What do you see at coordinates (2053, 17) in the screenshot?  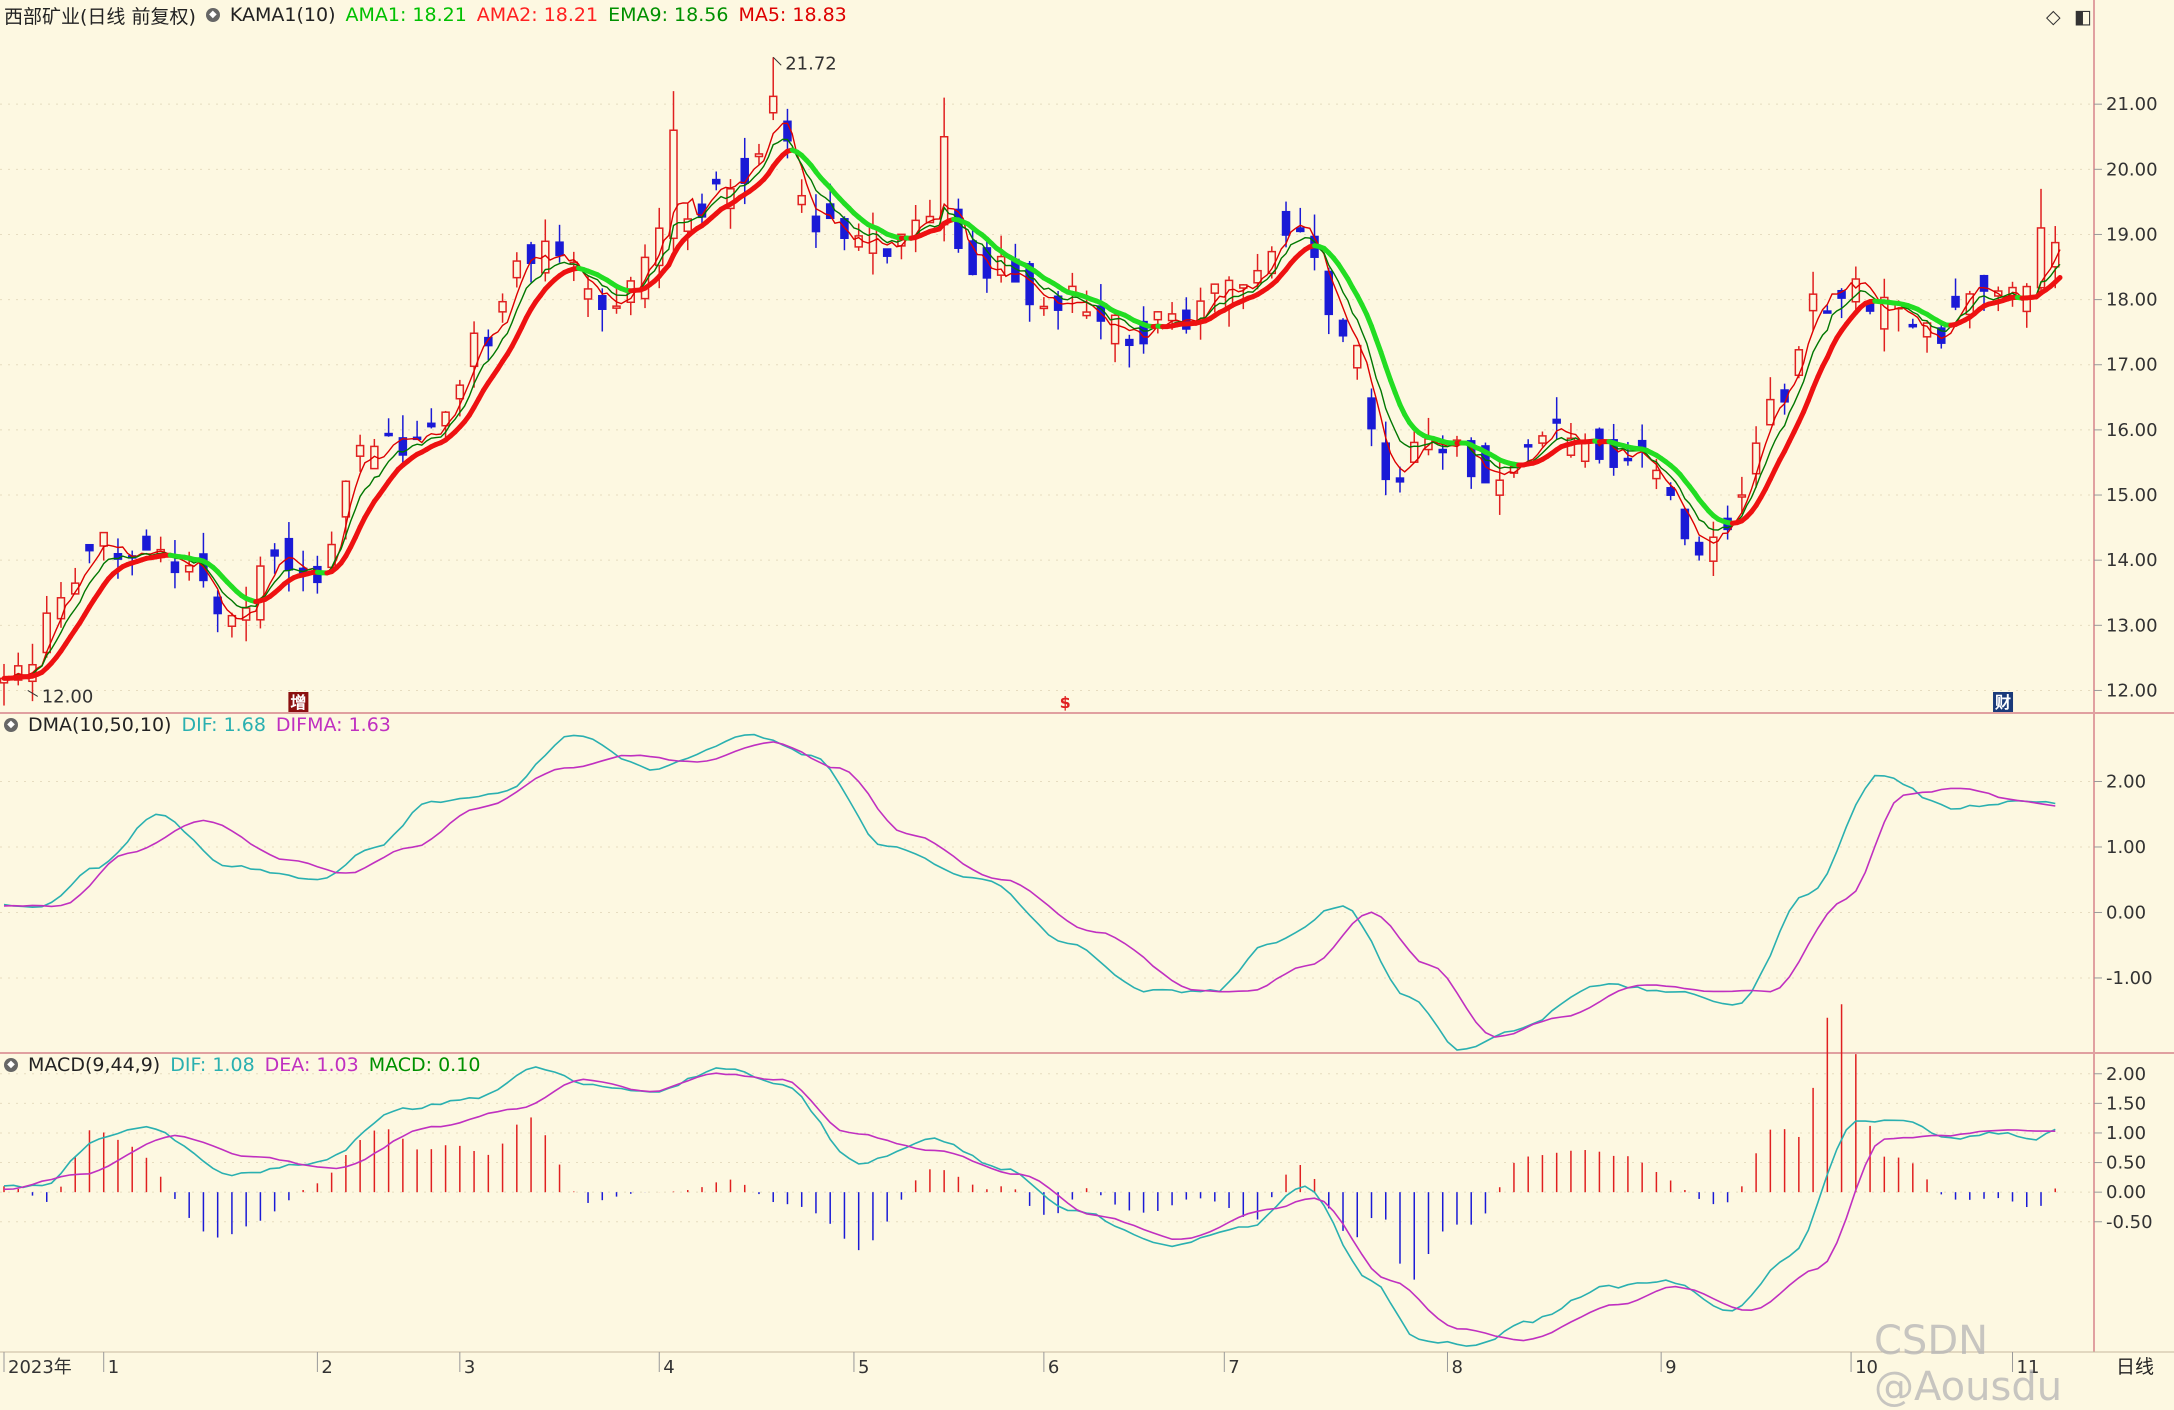 I see `diamond-icon: ◇` at bounding box center [2053, 17].